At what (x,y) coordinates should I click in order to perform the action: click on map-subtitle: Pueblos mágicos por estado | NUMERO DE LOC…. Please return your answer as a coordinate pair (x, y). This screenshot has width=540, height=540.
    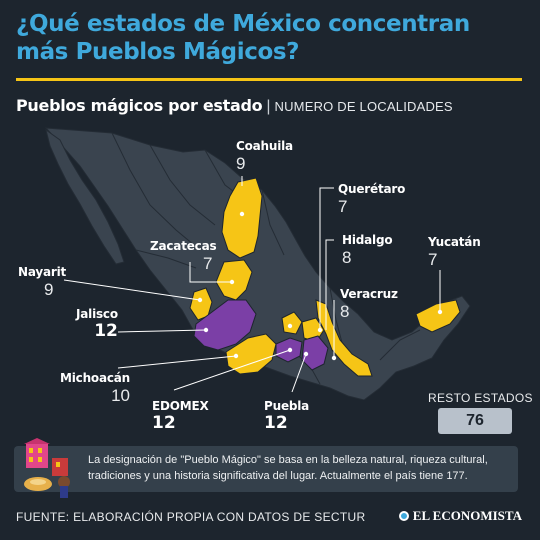
    Looking at the image, I should click on (234, 106).